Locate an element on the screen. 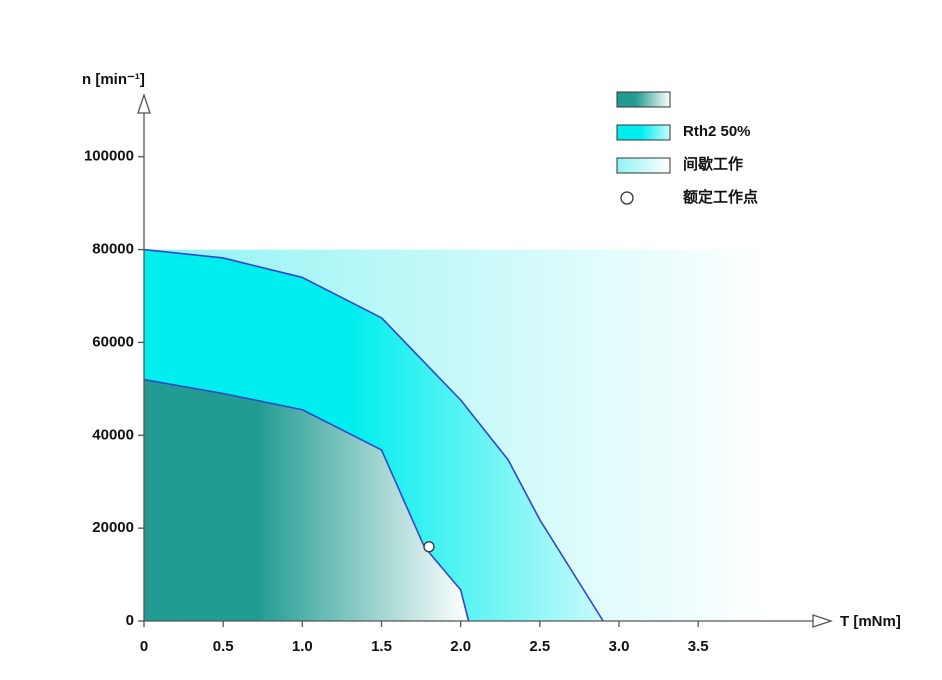 This screenshot has height=680, width=942. legend-label: 额定工作点 is located at coordinates (720, 197).